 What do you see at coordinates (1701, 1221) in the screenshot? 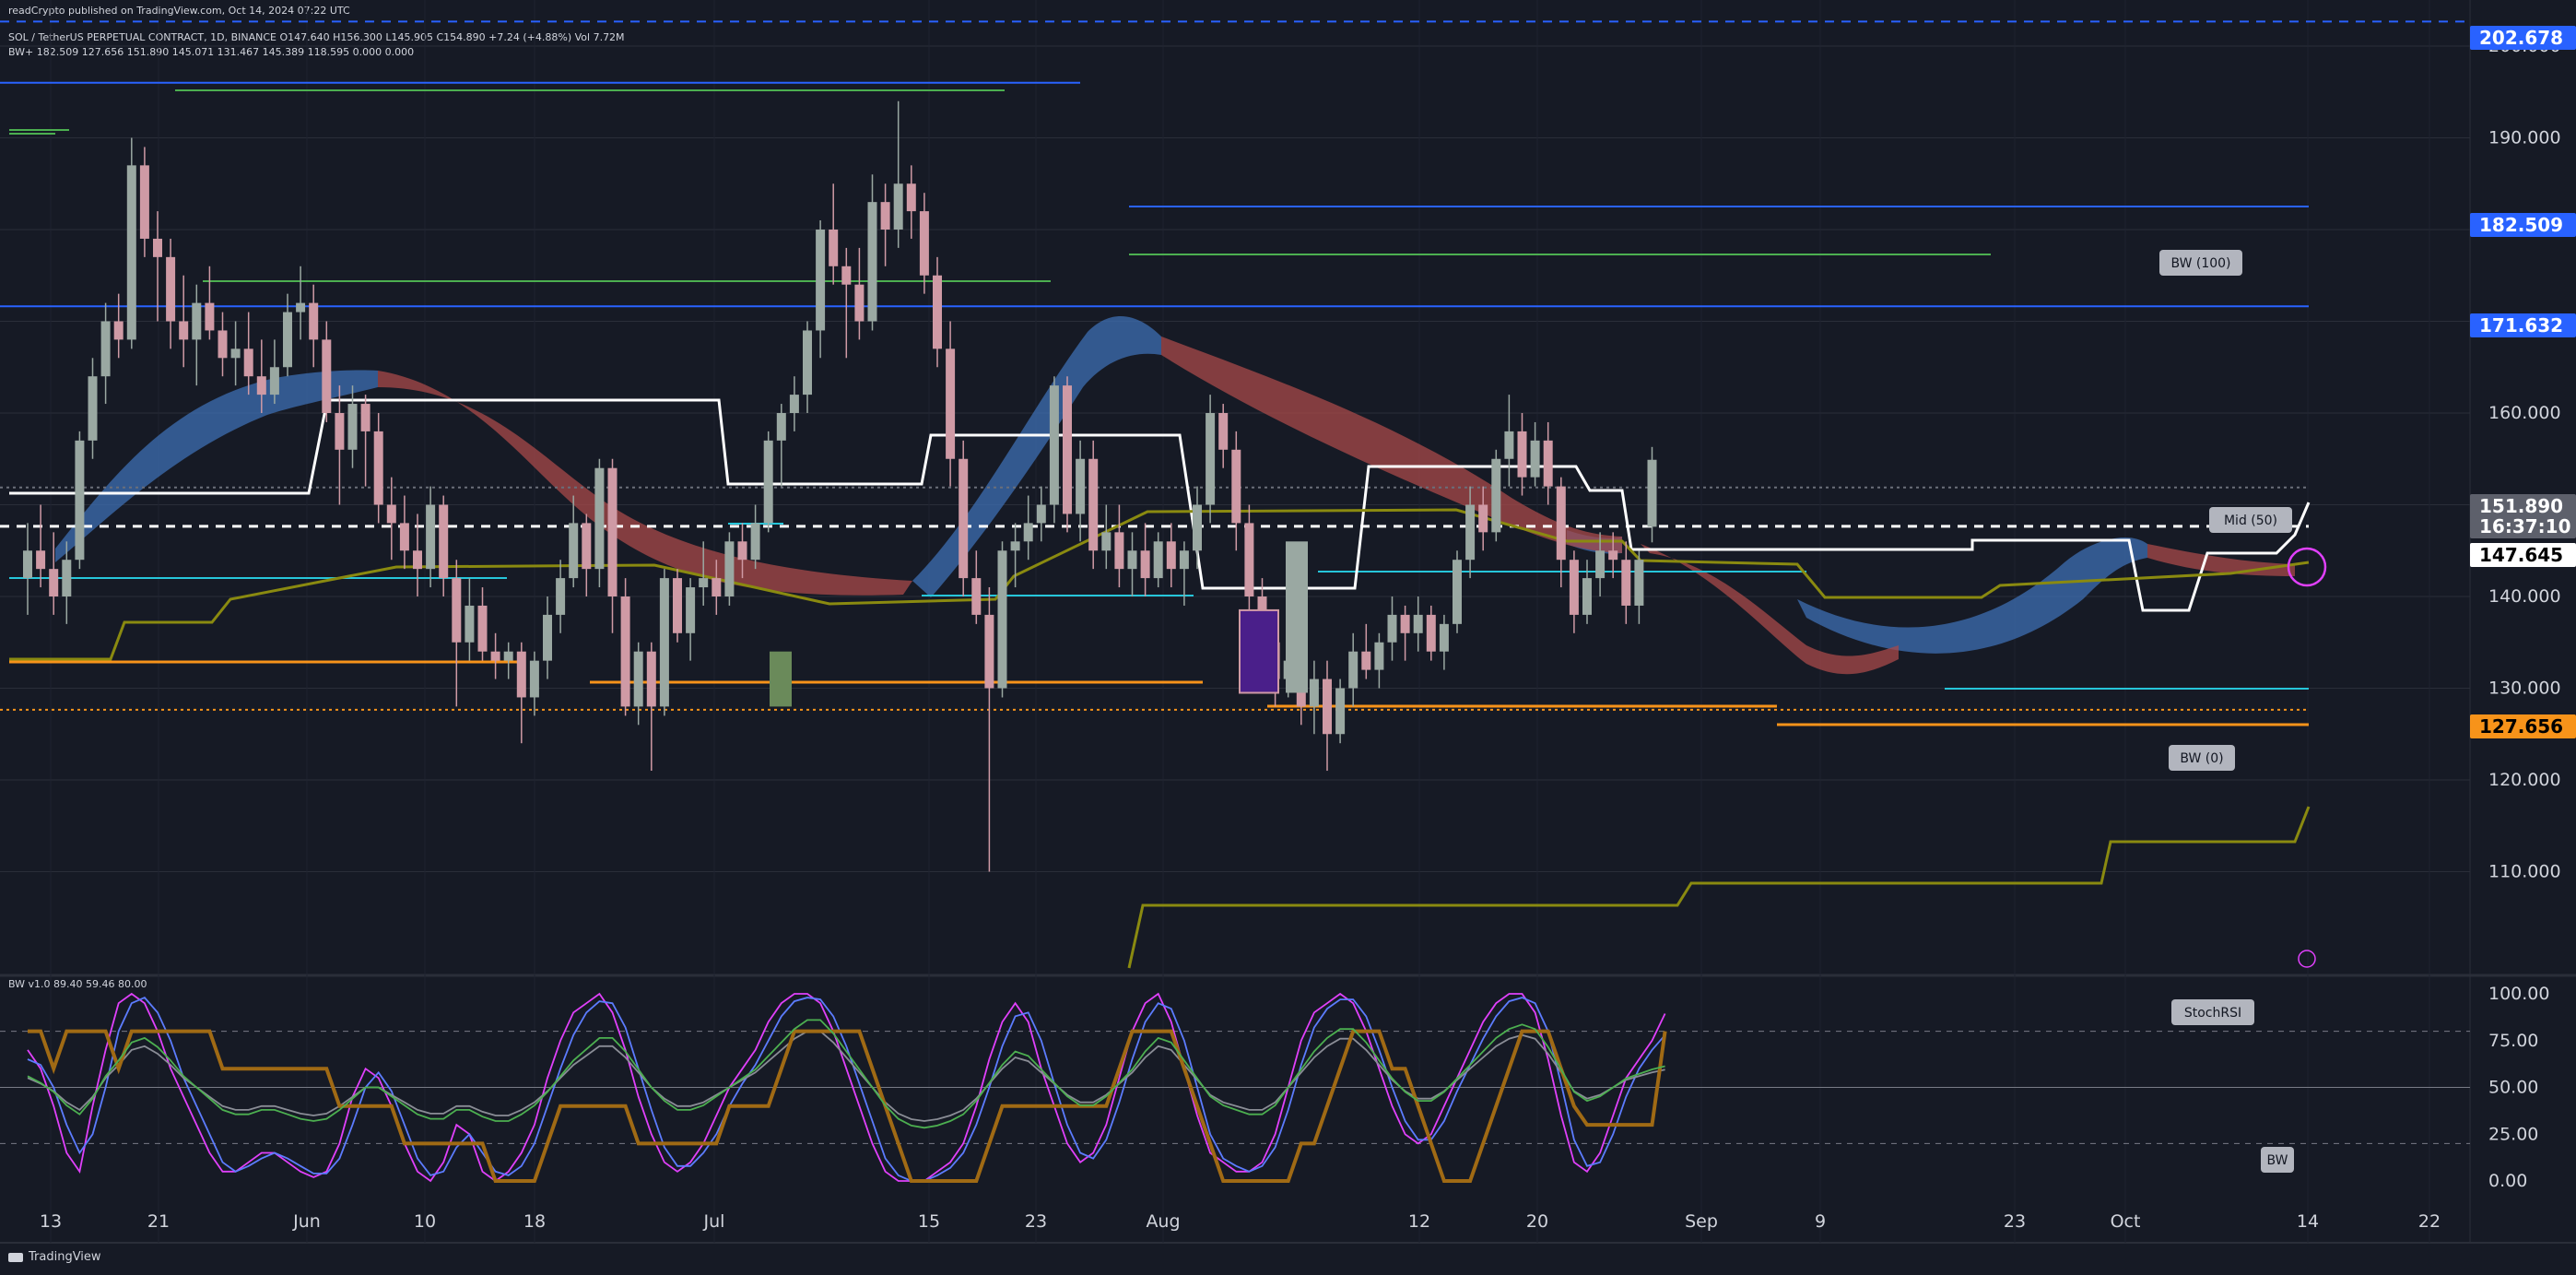
I see `time-tick-label: Sep` at bounding box center [1701, 1221].